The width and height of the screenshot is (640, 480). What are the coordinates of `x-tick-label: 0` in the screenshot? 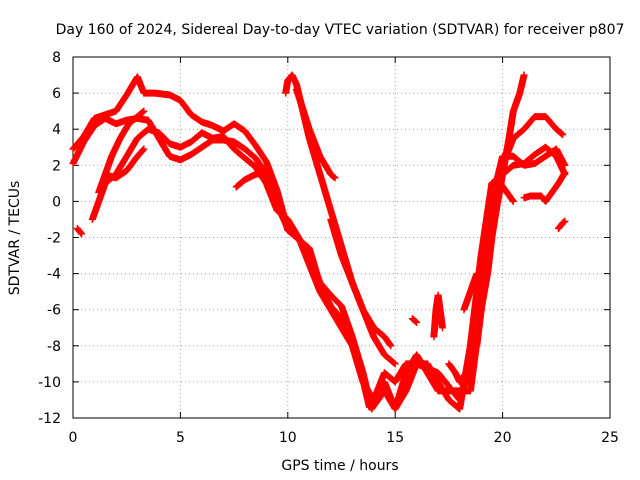 It's located at (73, 438).